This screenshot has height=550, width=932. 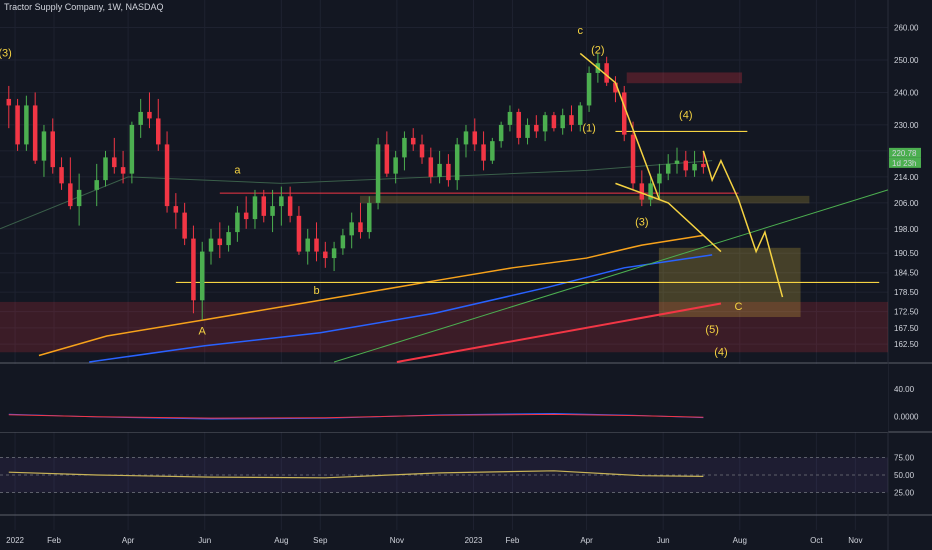 I want to click on time-axis-tick-label: 2023, so click(x=474, y=540).